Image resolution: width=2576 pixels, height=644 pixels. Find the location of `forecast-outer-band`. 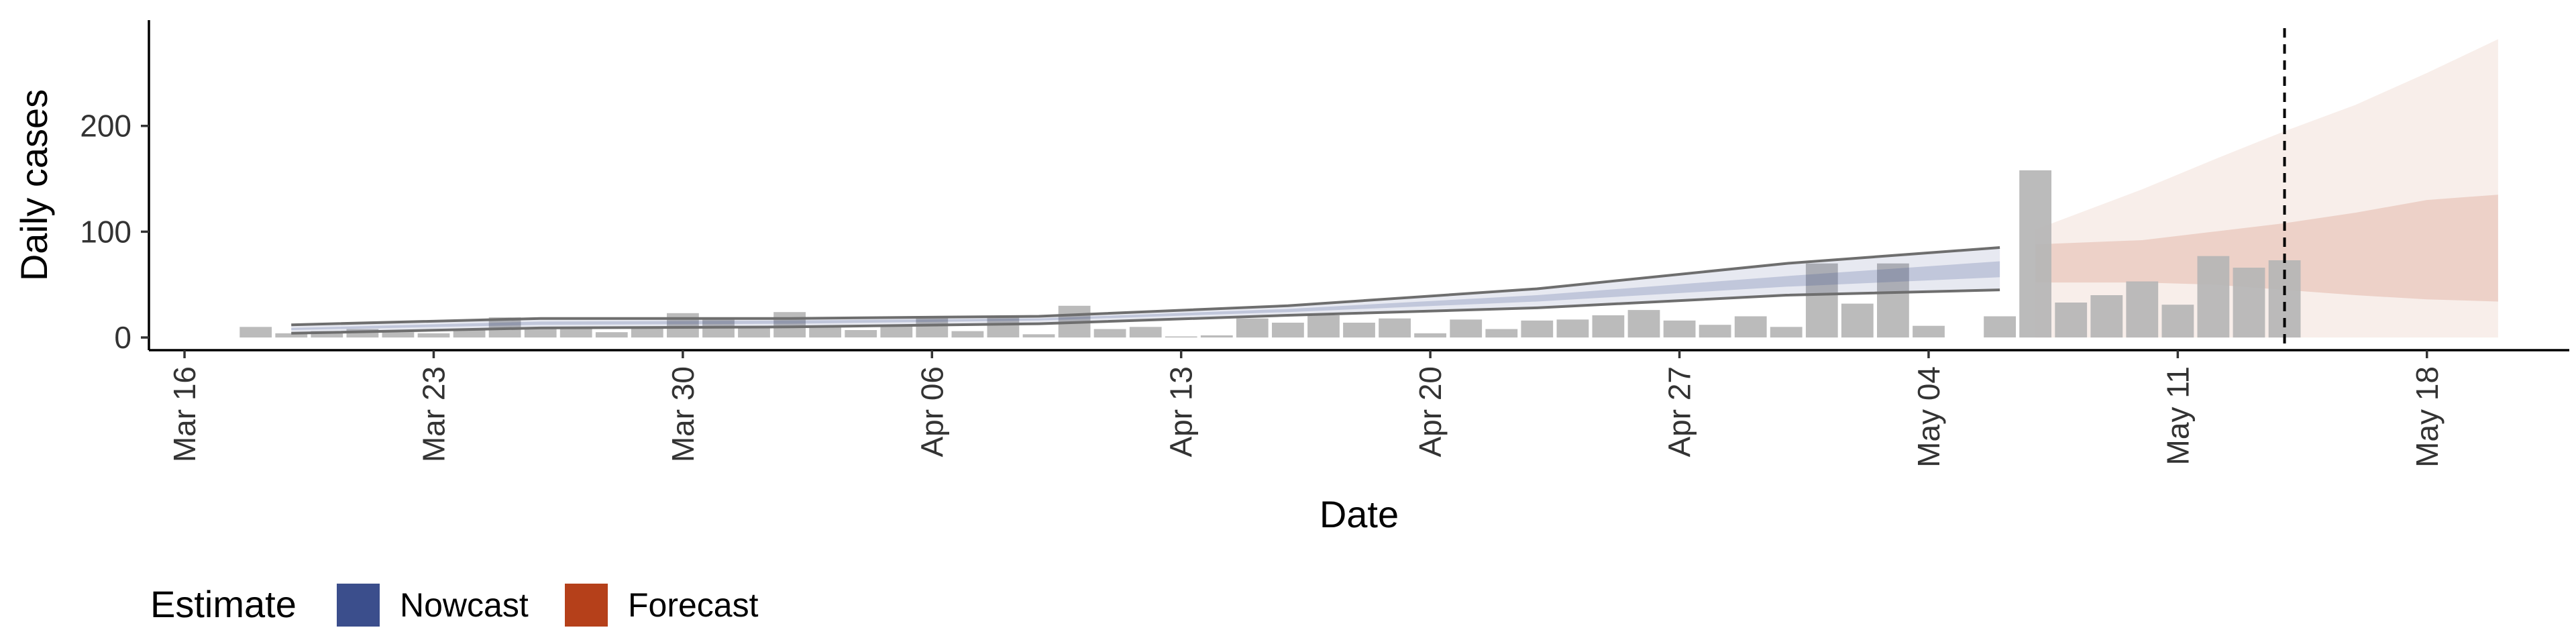

forecast-outer-band is located at coordinates (2266, 188).